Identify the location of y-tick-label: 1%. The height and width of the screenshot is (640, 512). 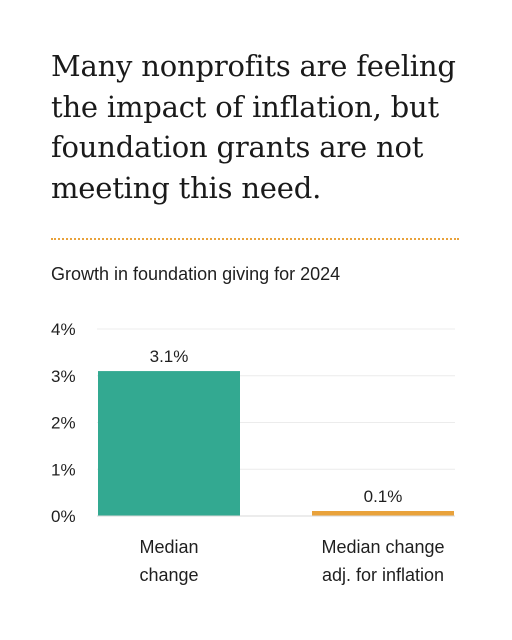
(63, 469).